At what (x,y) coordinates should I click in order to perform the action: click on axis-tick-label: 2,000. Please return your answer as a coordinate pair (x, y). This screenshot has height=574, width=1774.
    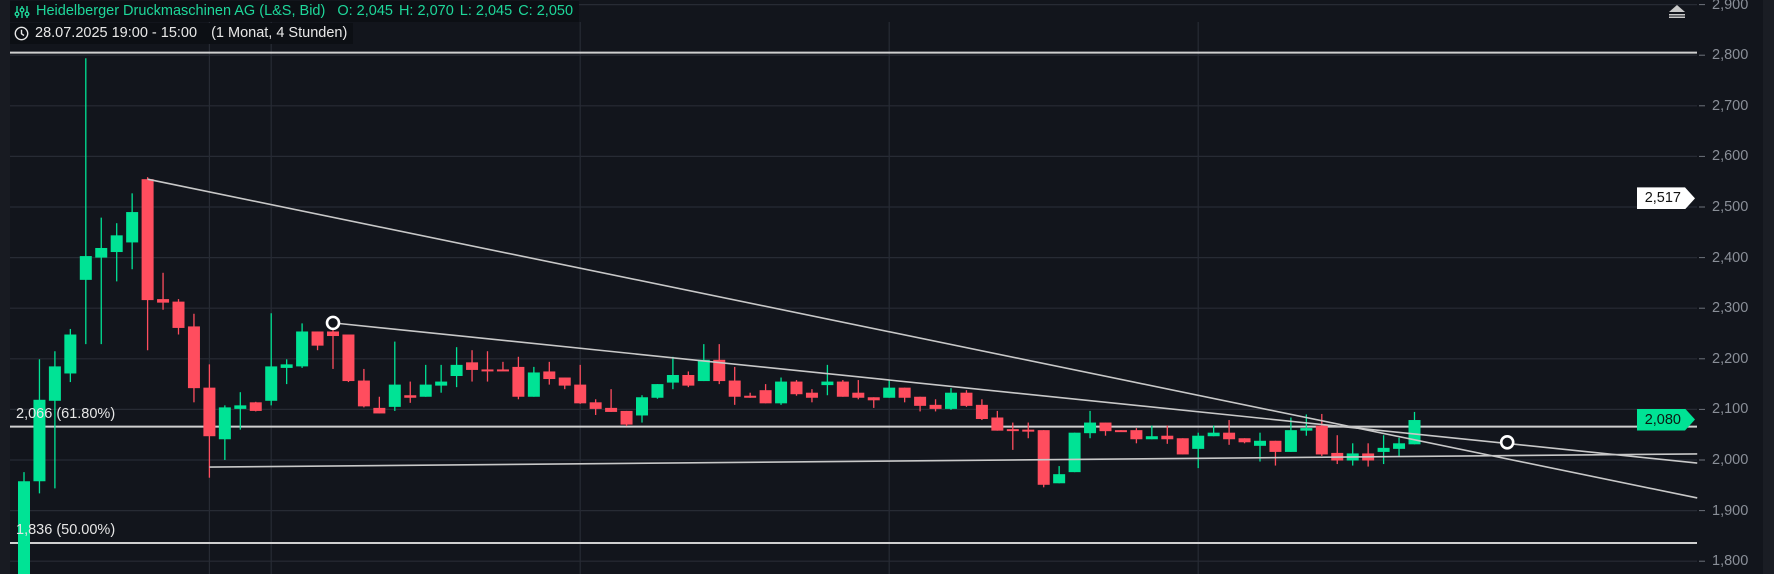
    Looking at the image, I should click on (1730, 460).